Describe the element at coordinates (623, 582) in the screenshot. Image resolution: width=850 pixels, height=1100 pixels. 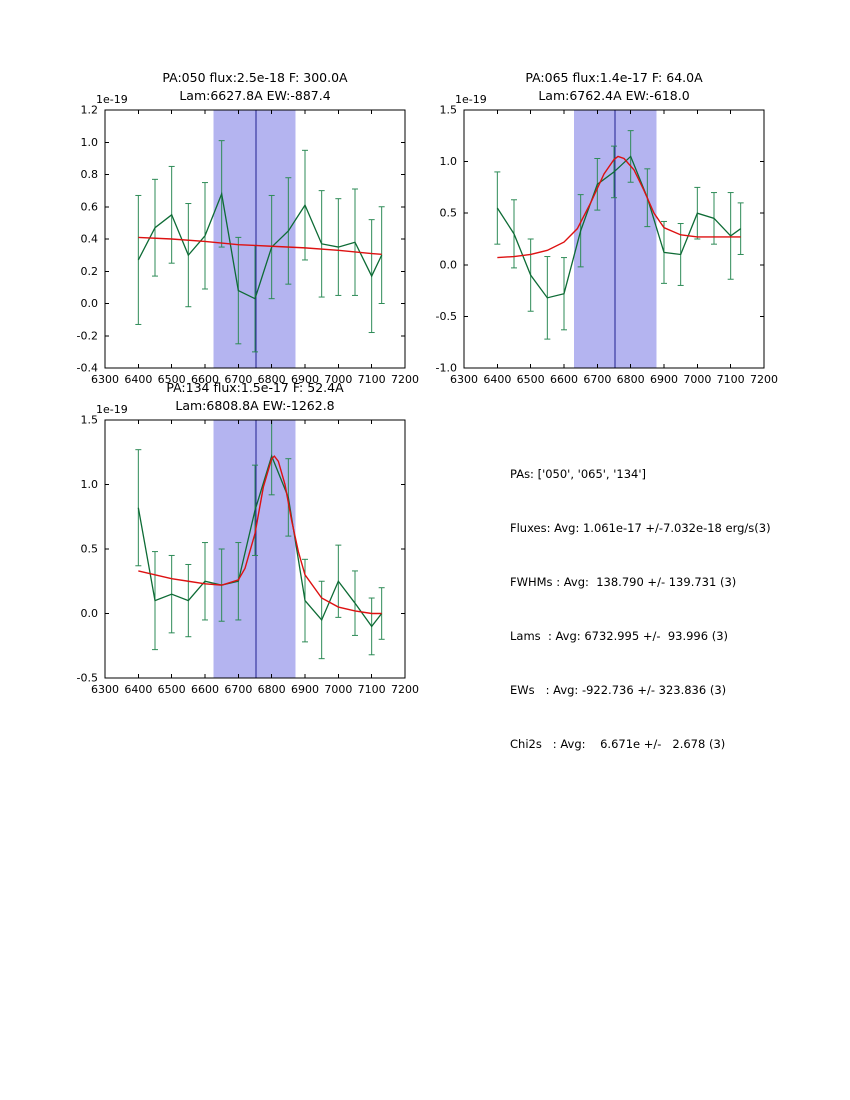
I see `summary-fwhms: FWHMs : Avg: 138.790 +/- 139.731 (3)` at that location.